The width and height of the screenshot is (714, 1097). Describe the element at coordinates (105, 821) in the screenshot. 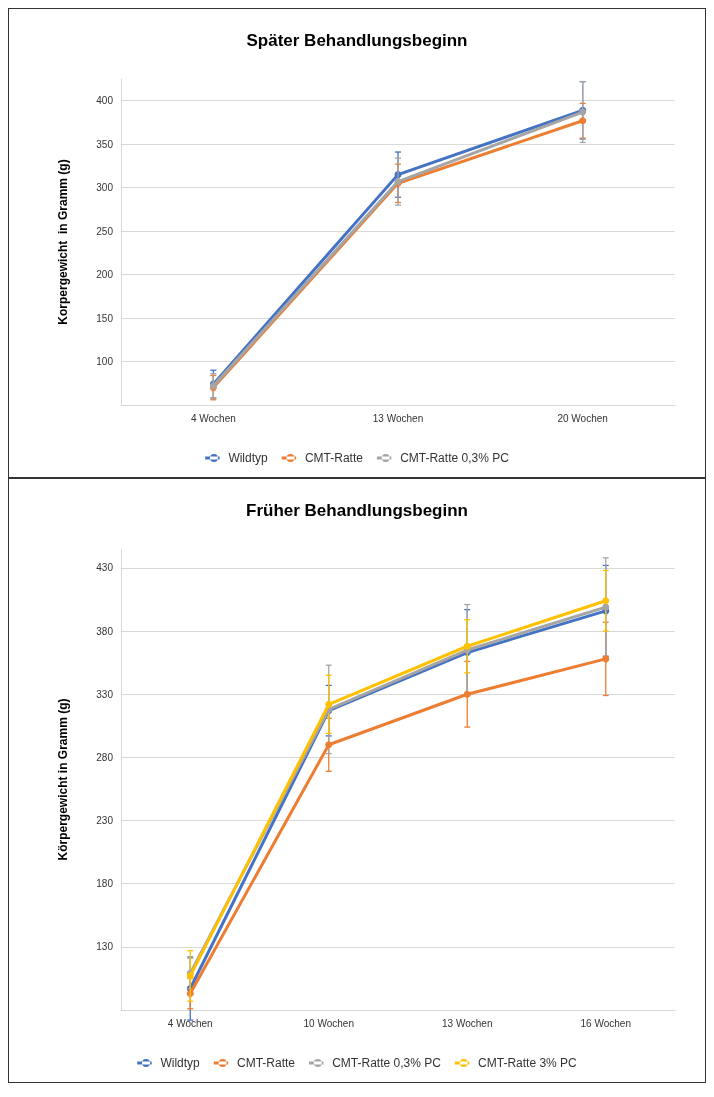

I see `y-tick-label: 230` at that location.